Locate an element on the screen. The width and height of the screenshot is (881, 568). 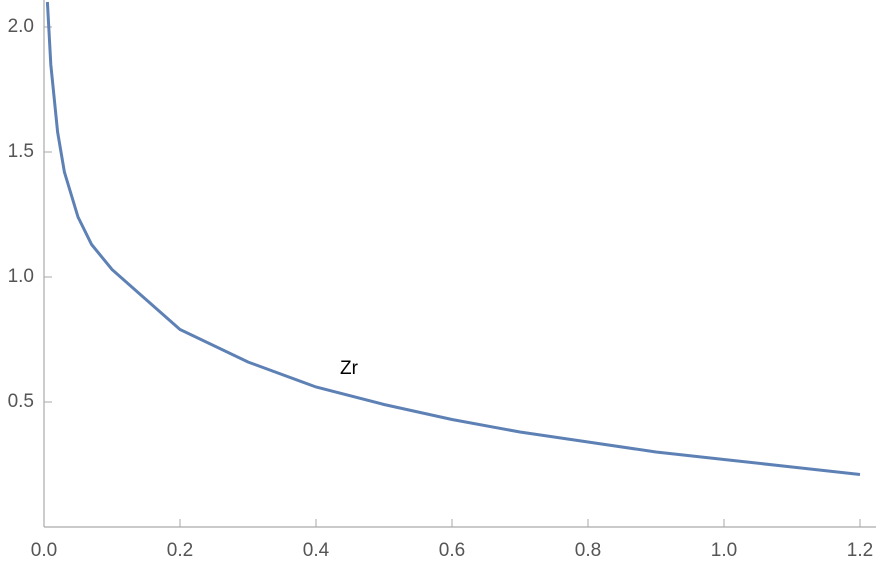
x-tick-label: 1.2 is located at coordinates (860, 550).